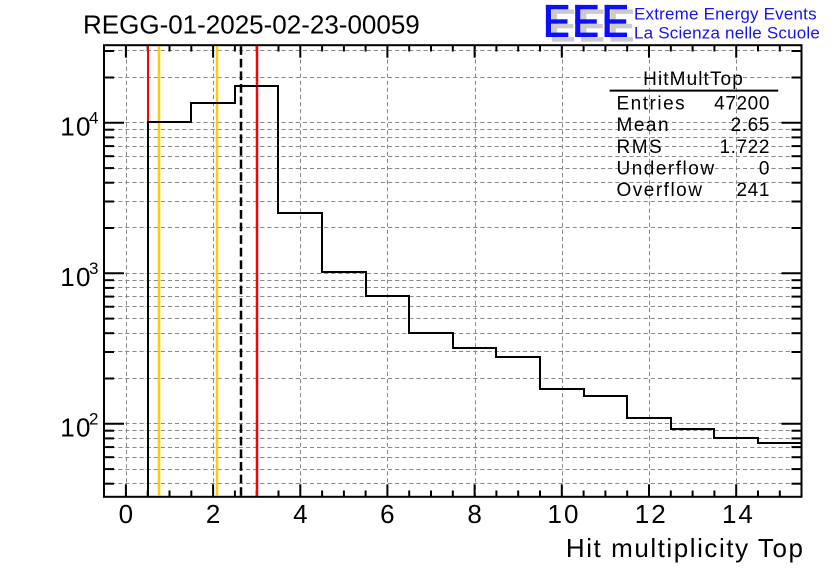 The width and height of the screenshot is (836, 572). What do you see at coordinates (738, 514) in the screenshot?
I see `svg-text: 14` at bounding box center [738, 514].